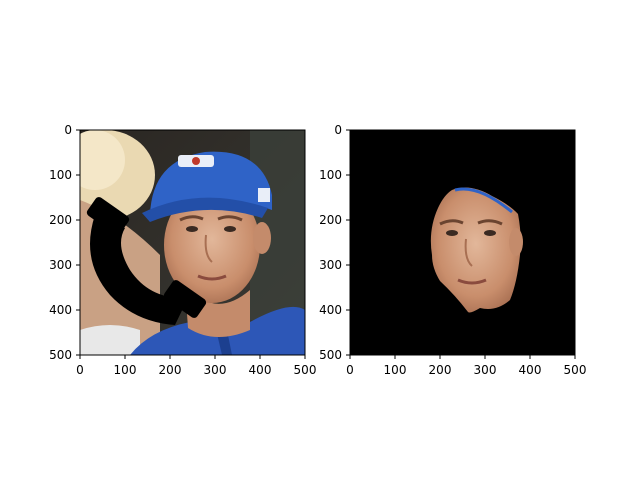  What do you see at coordinates (60, 265) in the screenshot?
I see `left-ytick: 300` at bounding box center [60, 265].